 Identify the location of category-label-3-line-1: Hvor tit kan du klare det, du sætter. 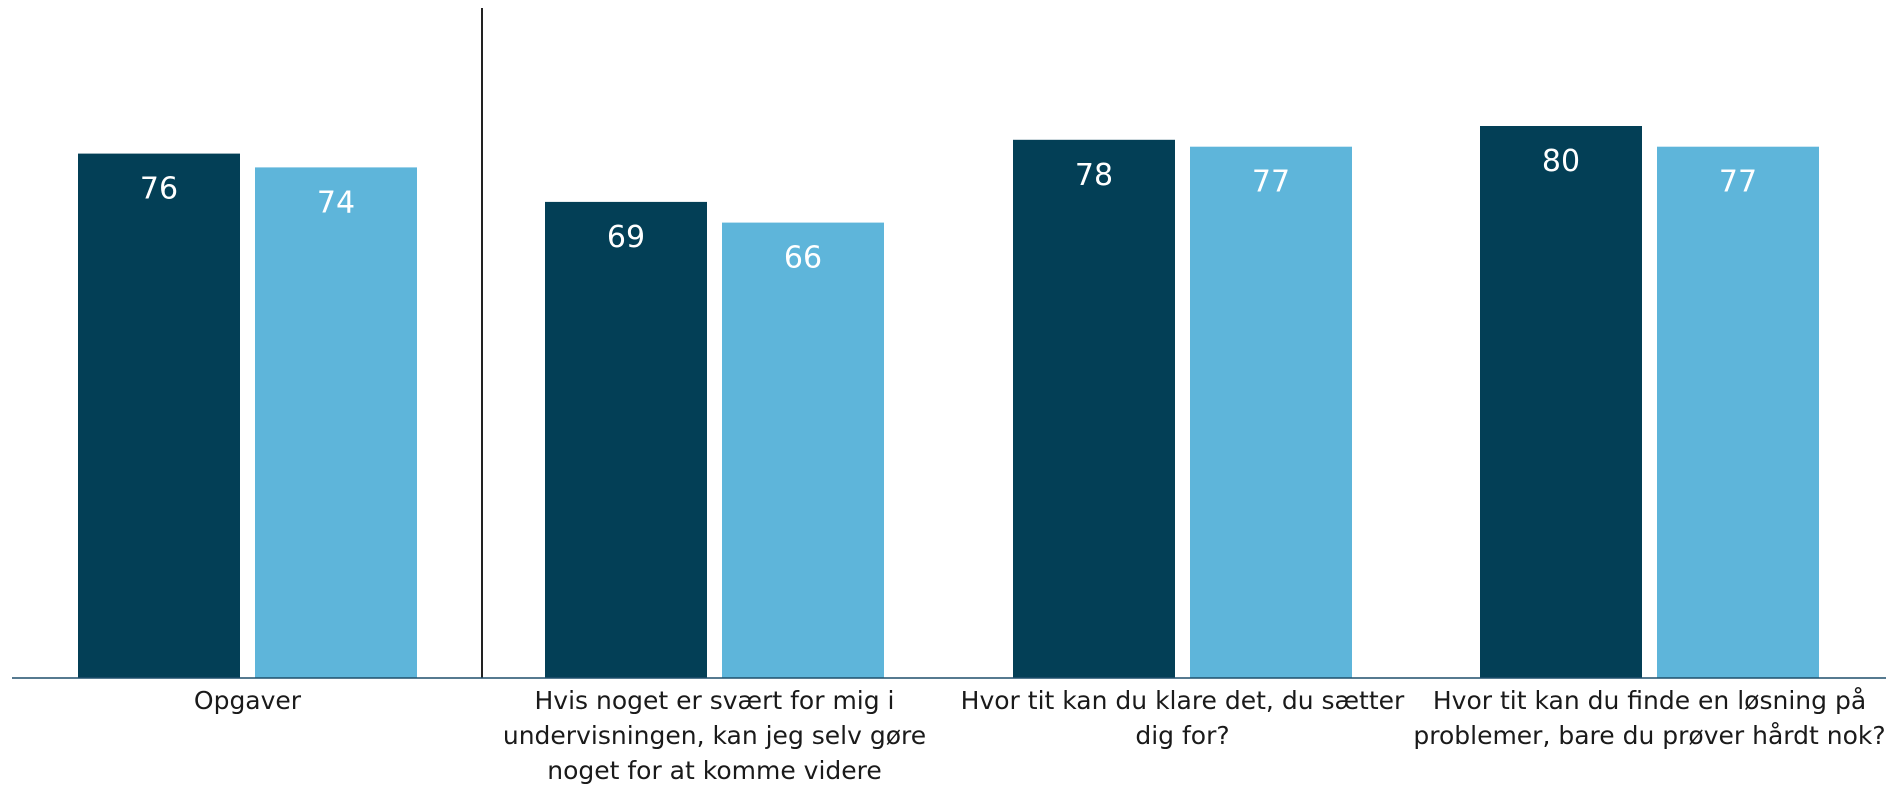
(1183, 700).